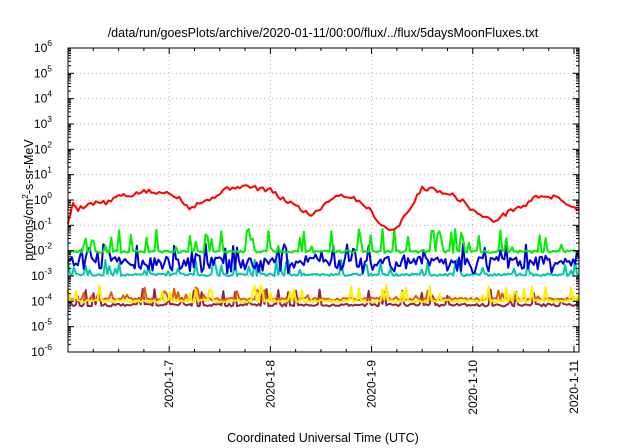 The width and height of the screenshot is (640, 448). I want to click on y-tick-label: 10⁻⁶, so click(41, 350).